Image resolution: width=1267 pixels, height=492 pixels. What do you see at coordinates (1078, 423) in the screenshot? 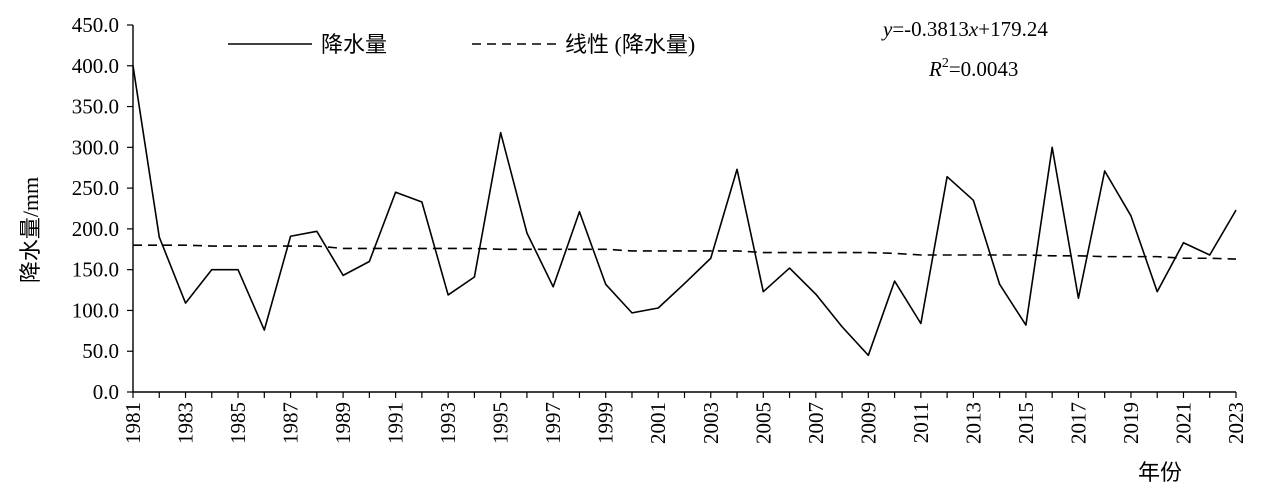
I see `x-tick-label: 2017` at bounding box center [1078, 423].